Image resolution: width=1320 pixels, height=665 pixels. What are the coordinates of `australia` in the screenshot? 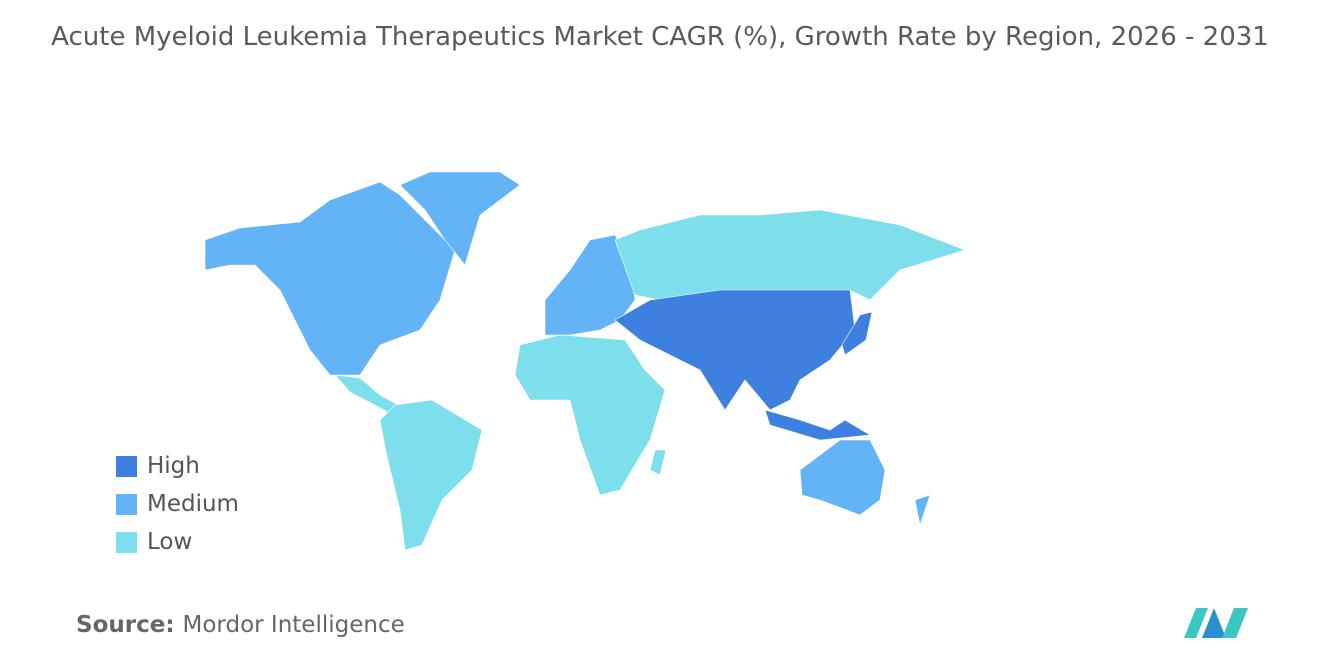 It's located at (842, 477).